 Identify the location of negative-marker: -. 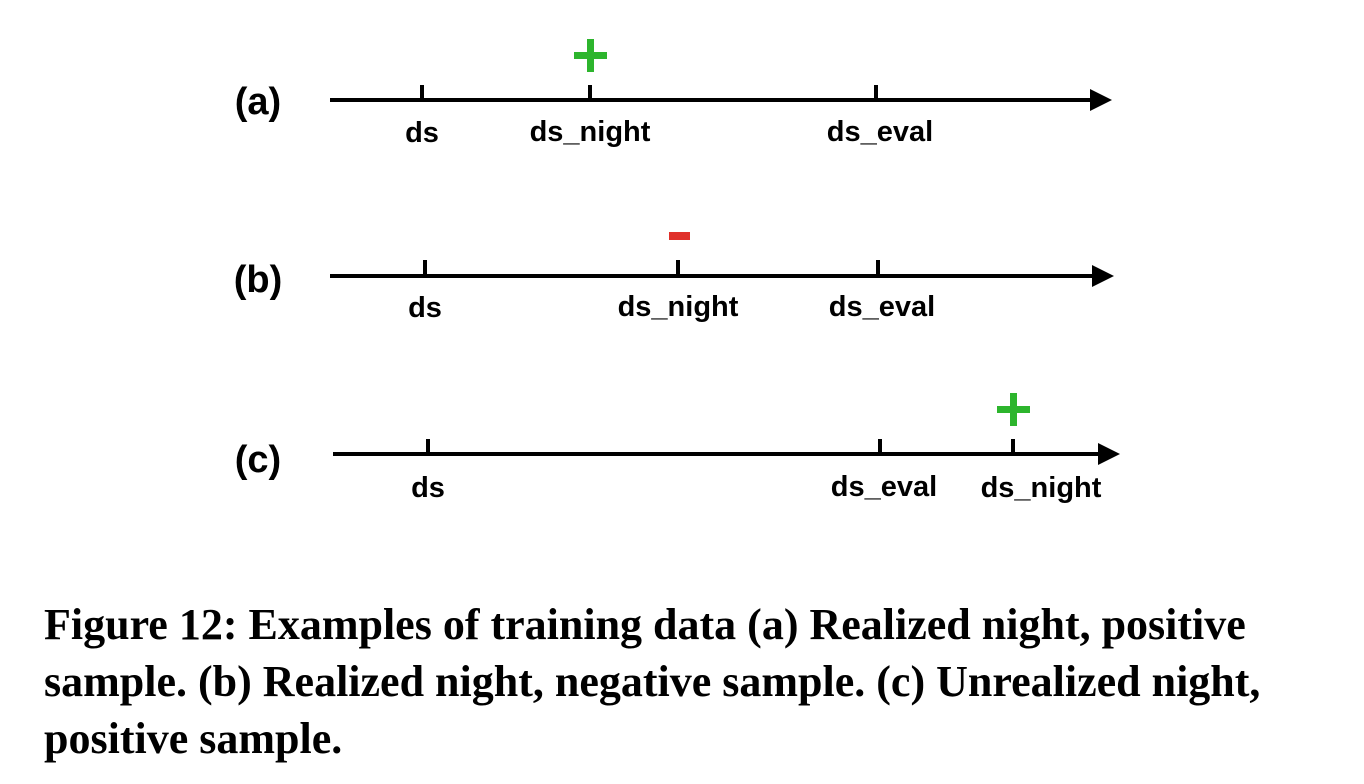
(679, 236).